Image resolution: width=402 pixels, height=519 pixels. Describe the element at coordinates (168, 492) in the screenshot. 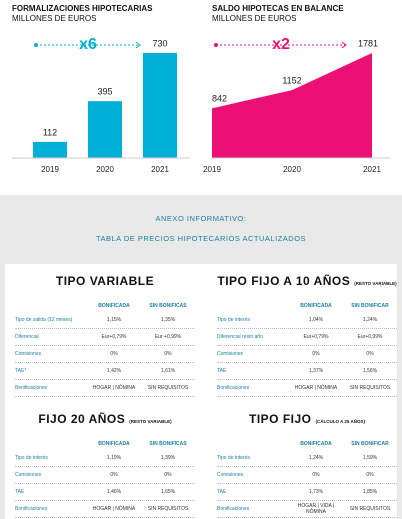

I see `cell: 1,65%` at that location.